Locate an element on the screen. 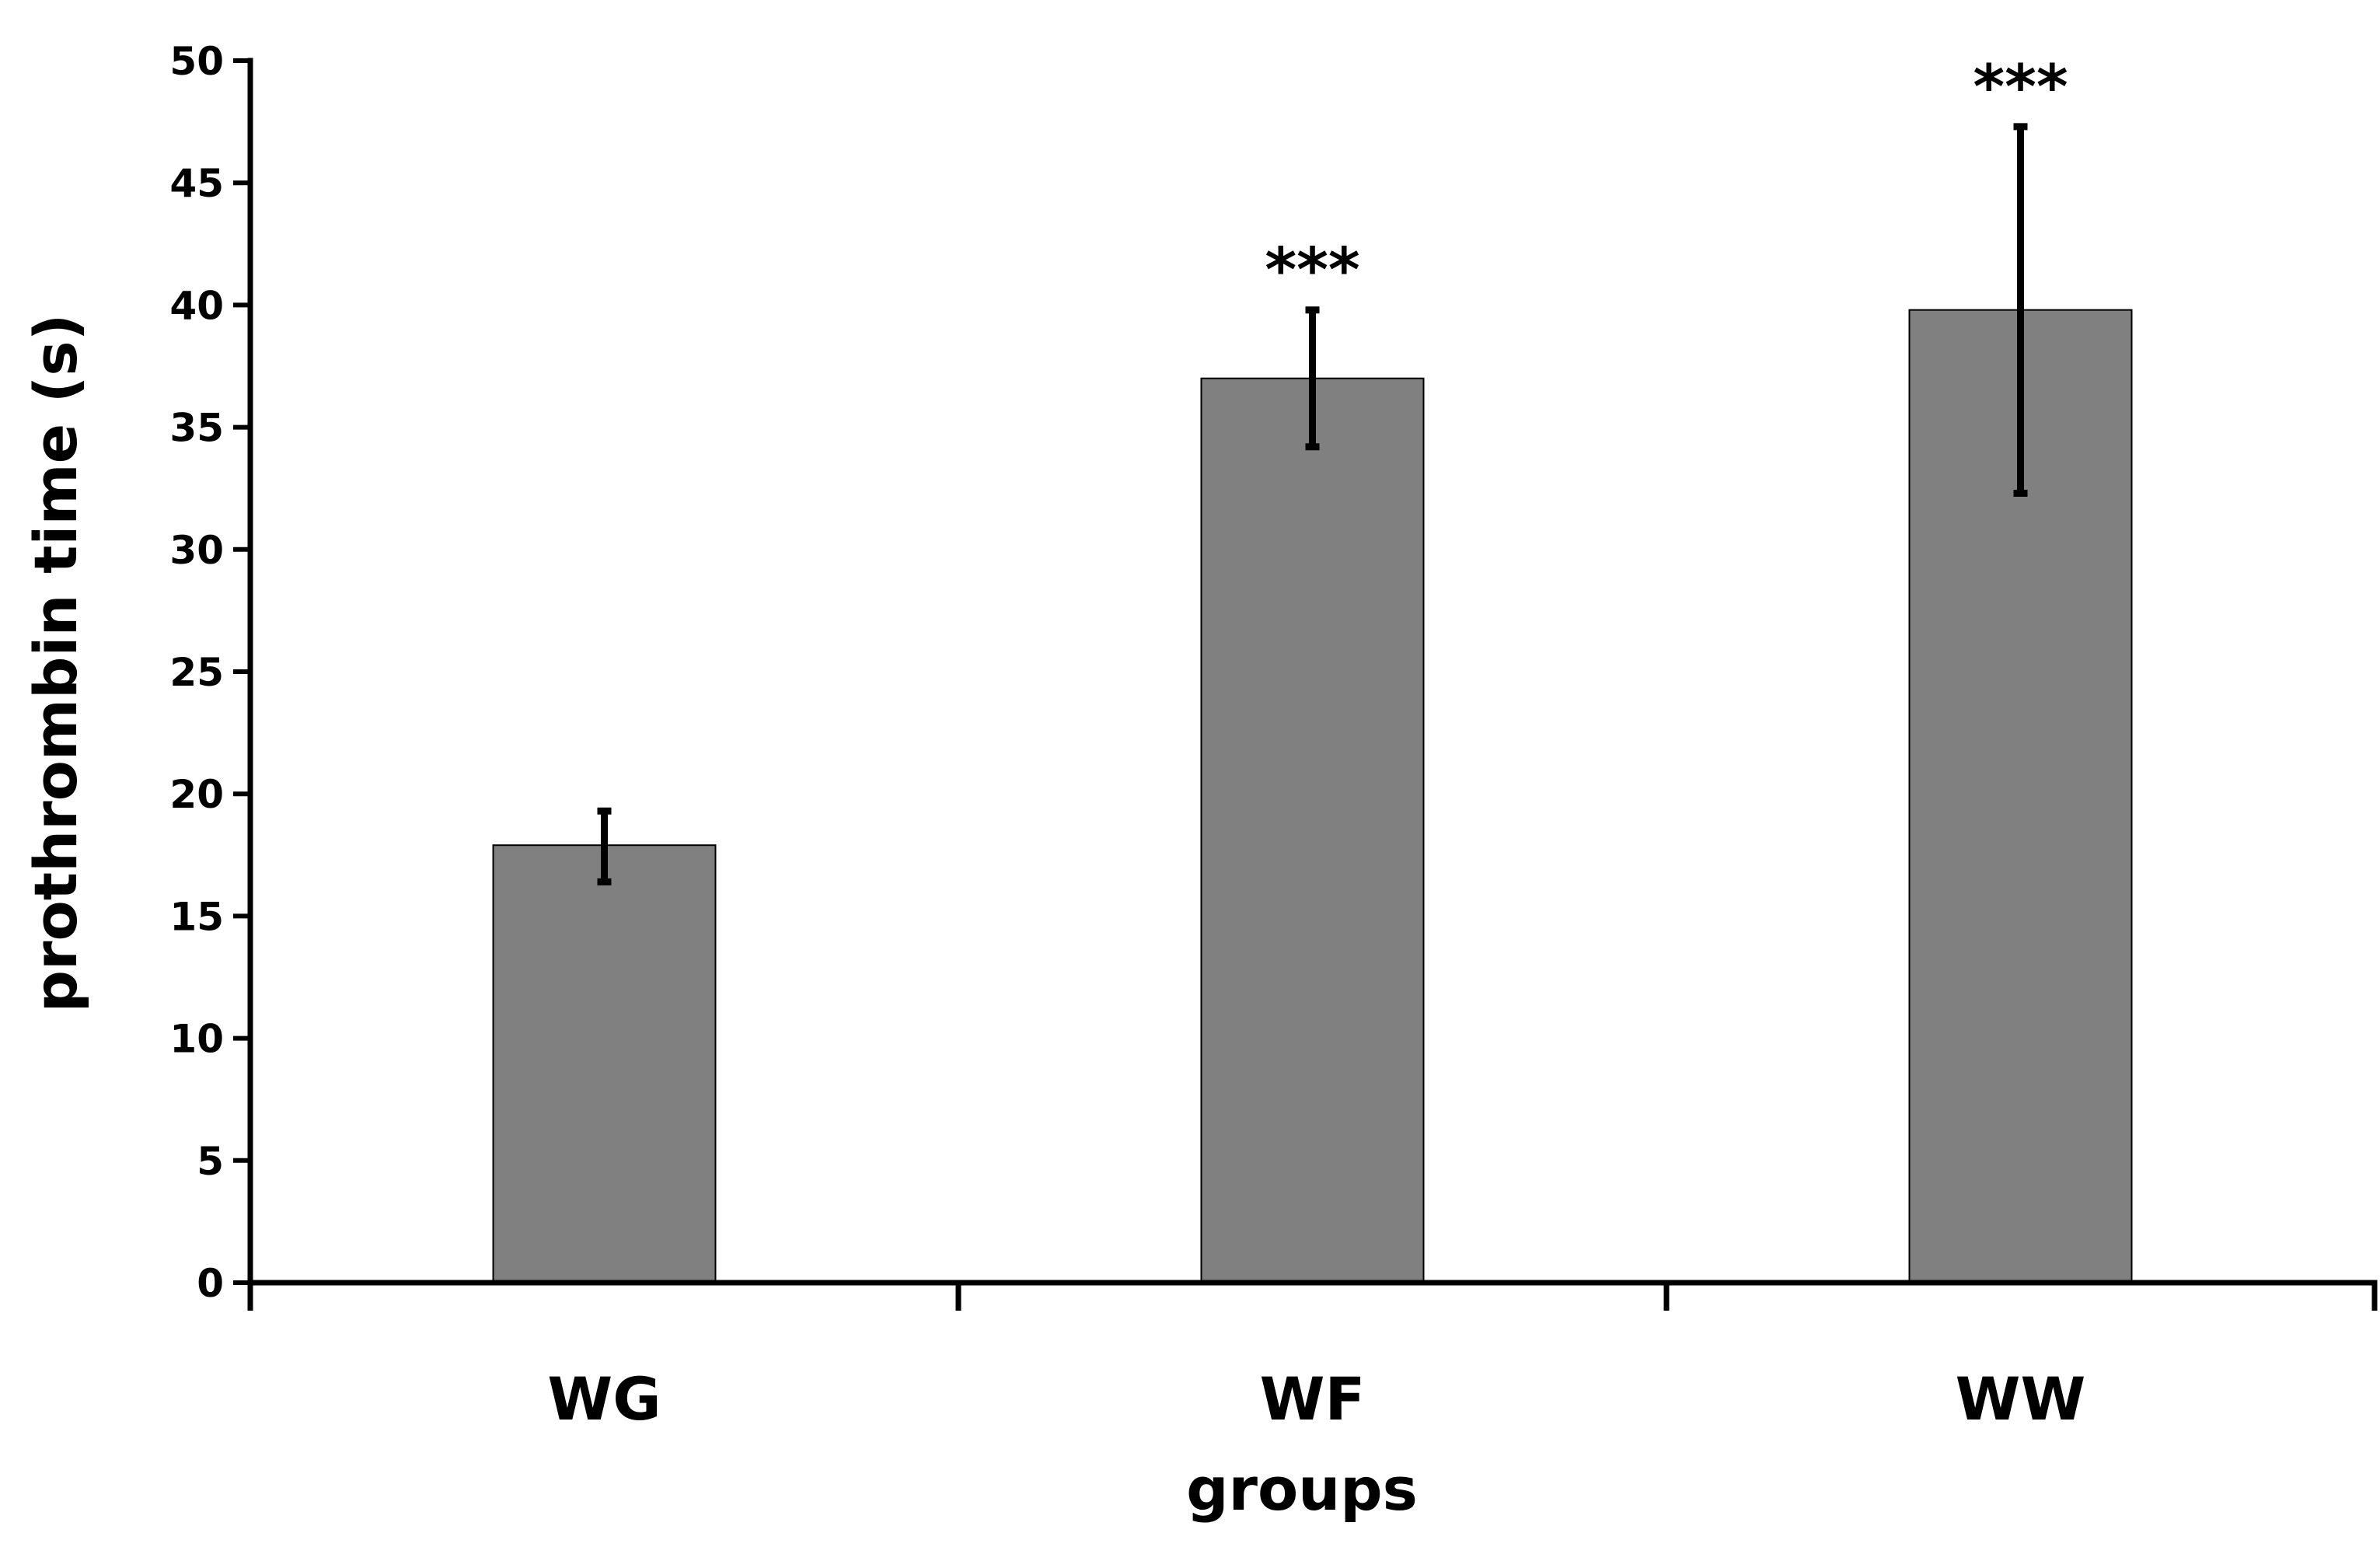 This screenshot has height=1554, width=2380. x-categories-layer: WG WF WW is located at coordinates (1316, 1399).